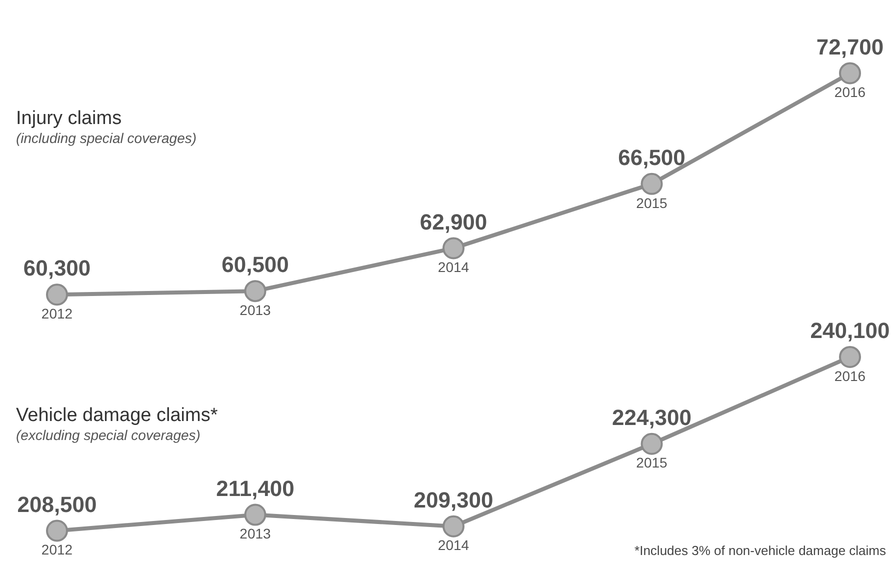 The image size is (892, 562). Describe the element at coordinates (69, 119) in the screenshot. I see `text: Injury claims` at that location.